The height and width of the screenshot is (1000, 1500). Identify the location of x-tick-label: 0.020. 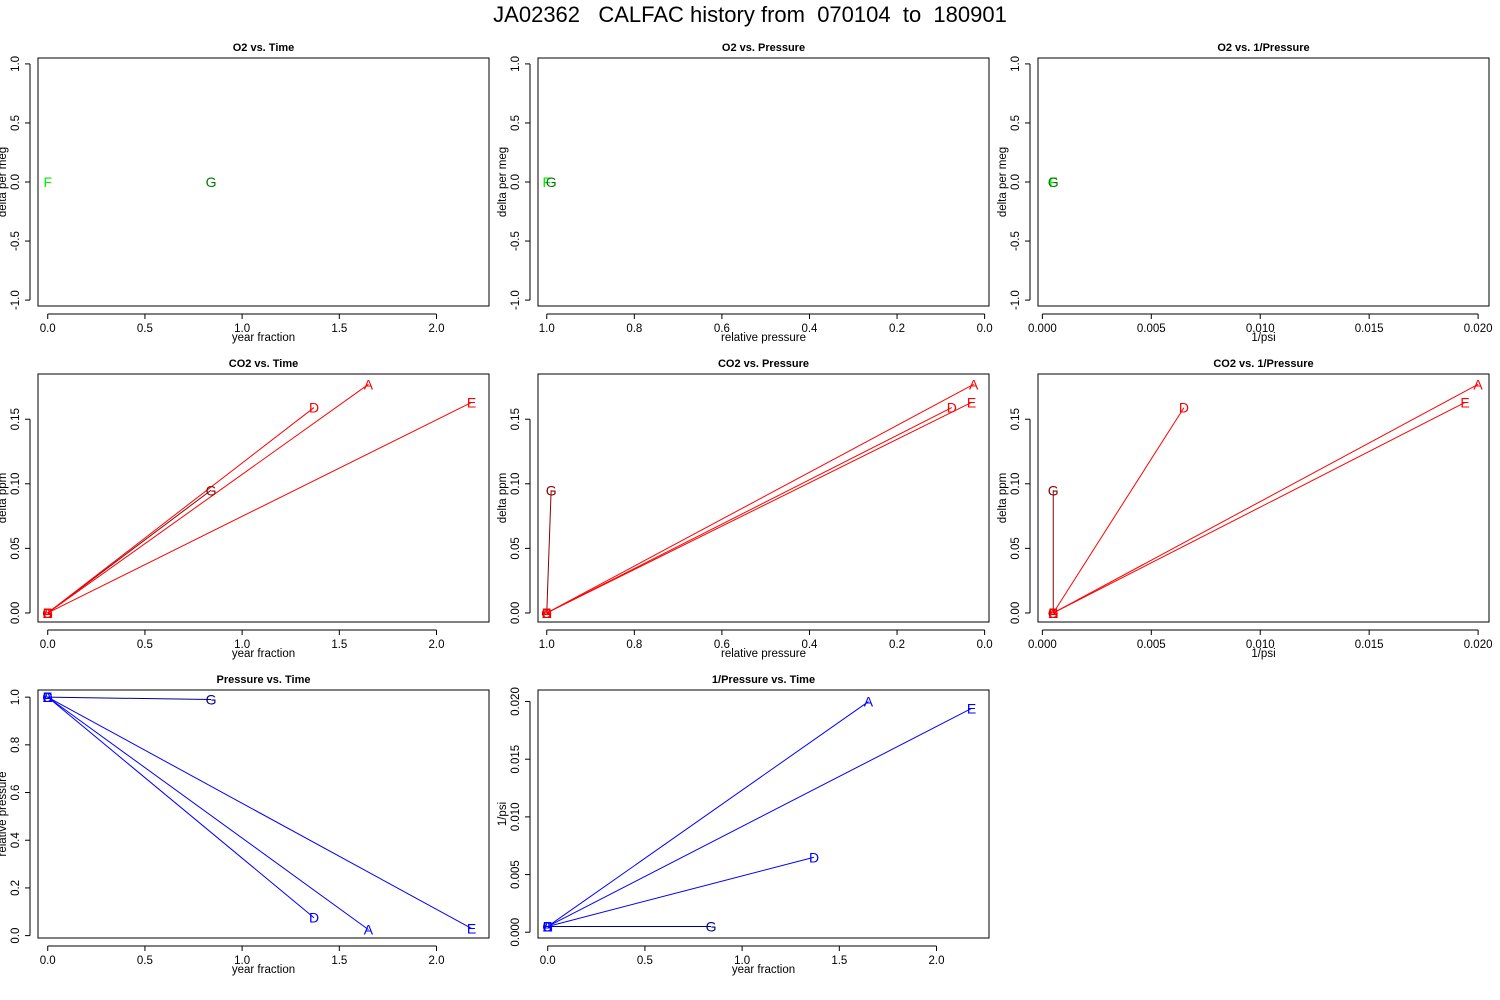
(1478, 329).